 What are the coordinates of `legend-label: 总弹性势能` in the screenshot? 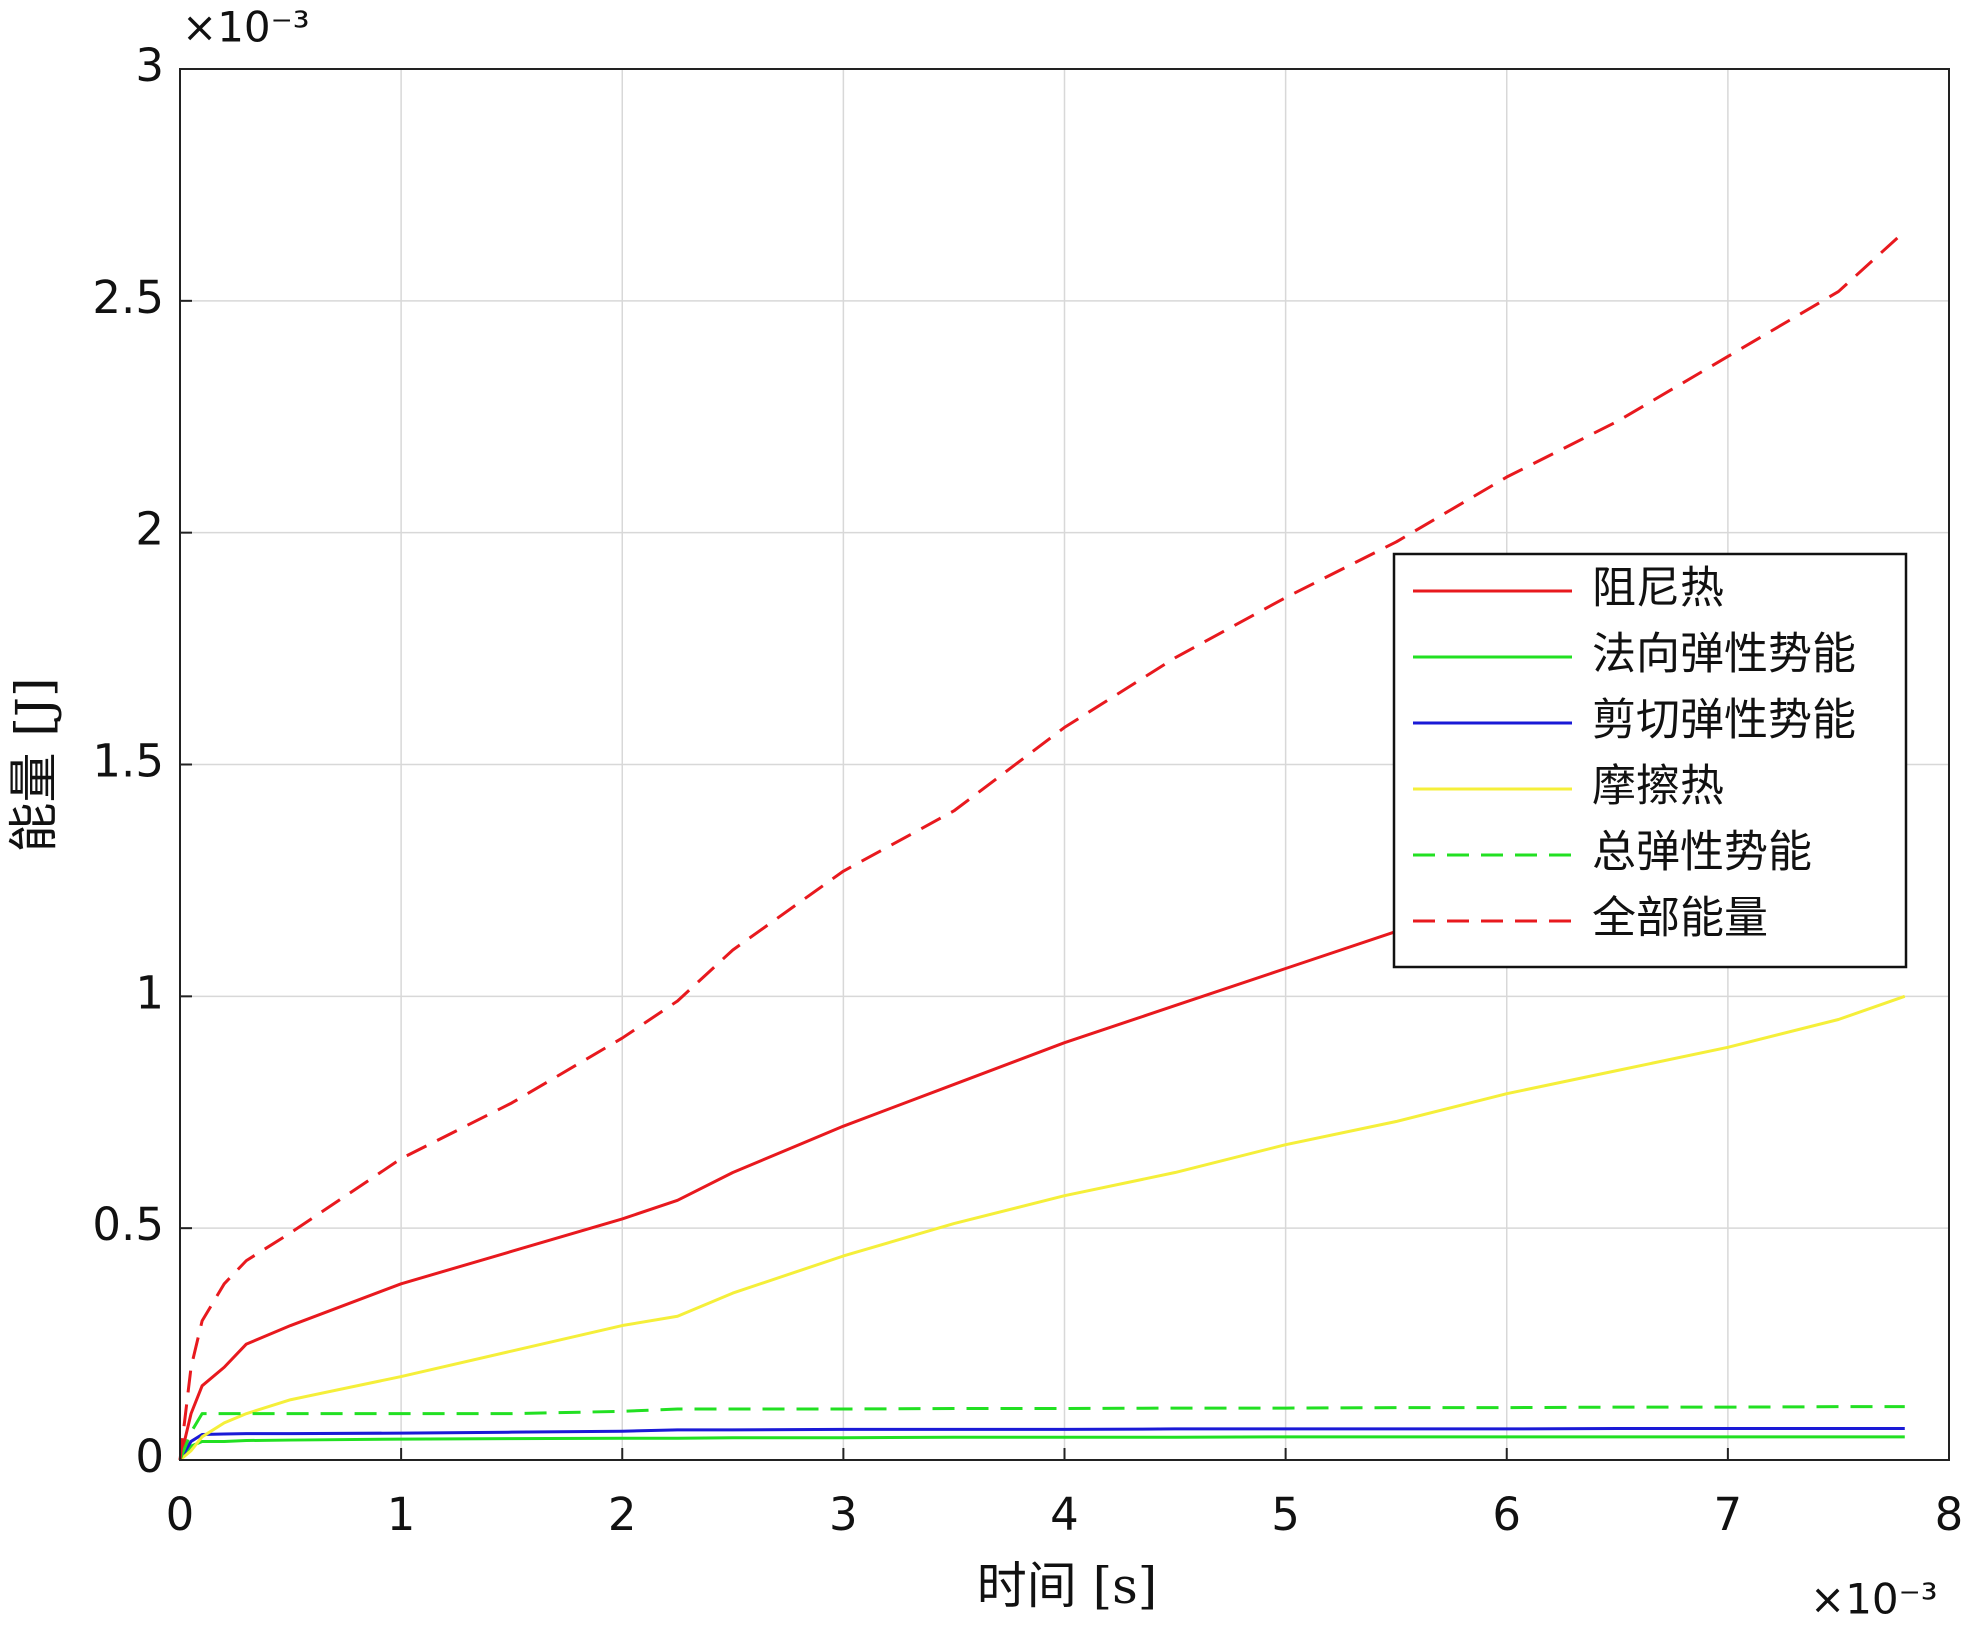 It's located at (1702, 852).